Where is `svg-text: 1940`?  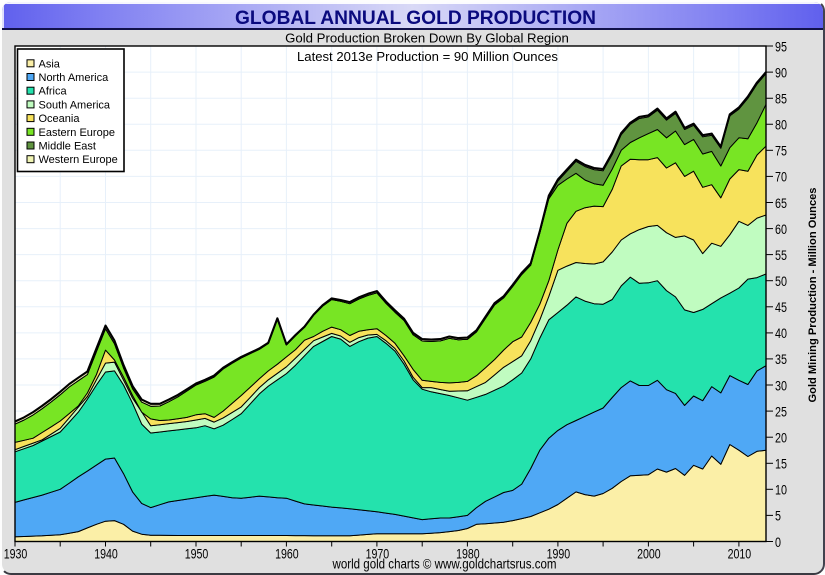 svg-text: 1940 is located at coordinates (106, 553).